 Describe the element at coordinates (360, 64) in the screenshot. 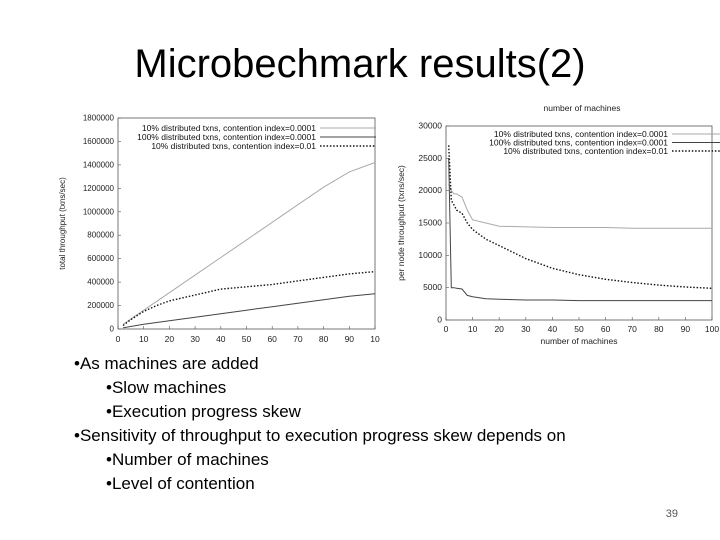

I see `slide-title: Microbechmark results(2)` at that location.